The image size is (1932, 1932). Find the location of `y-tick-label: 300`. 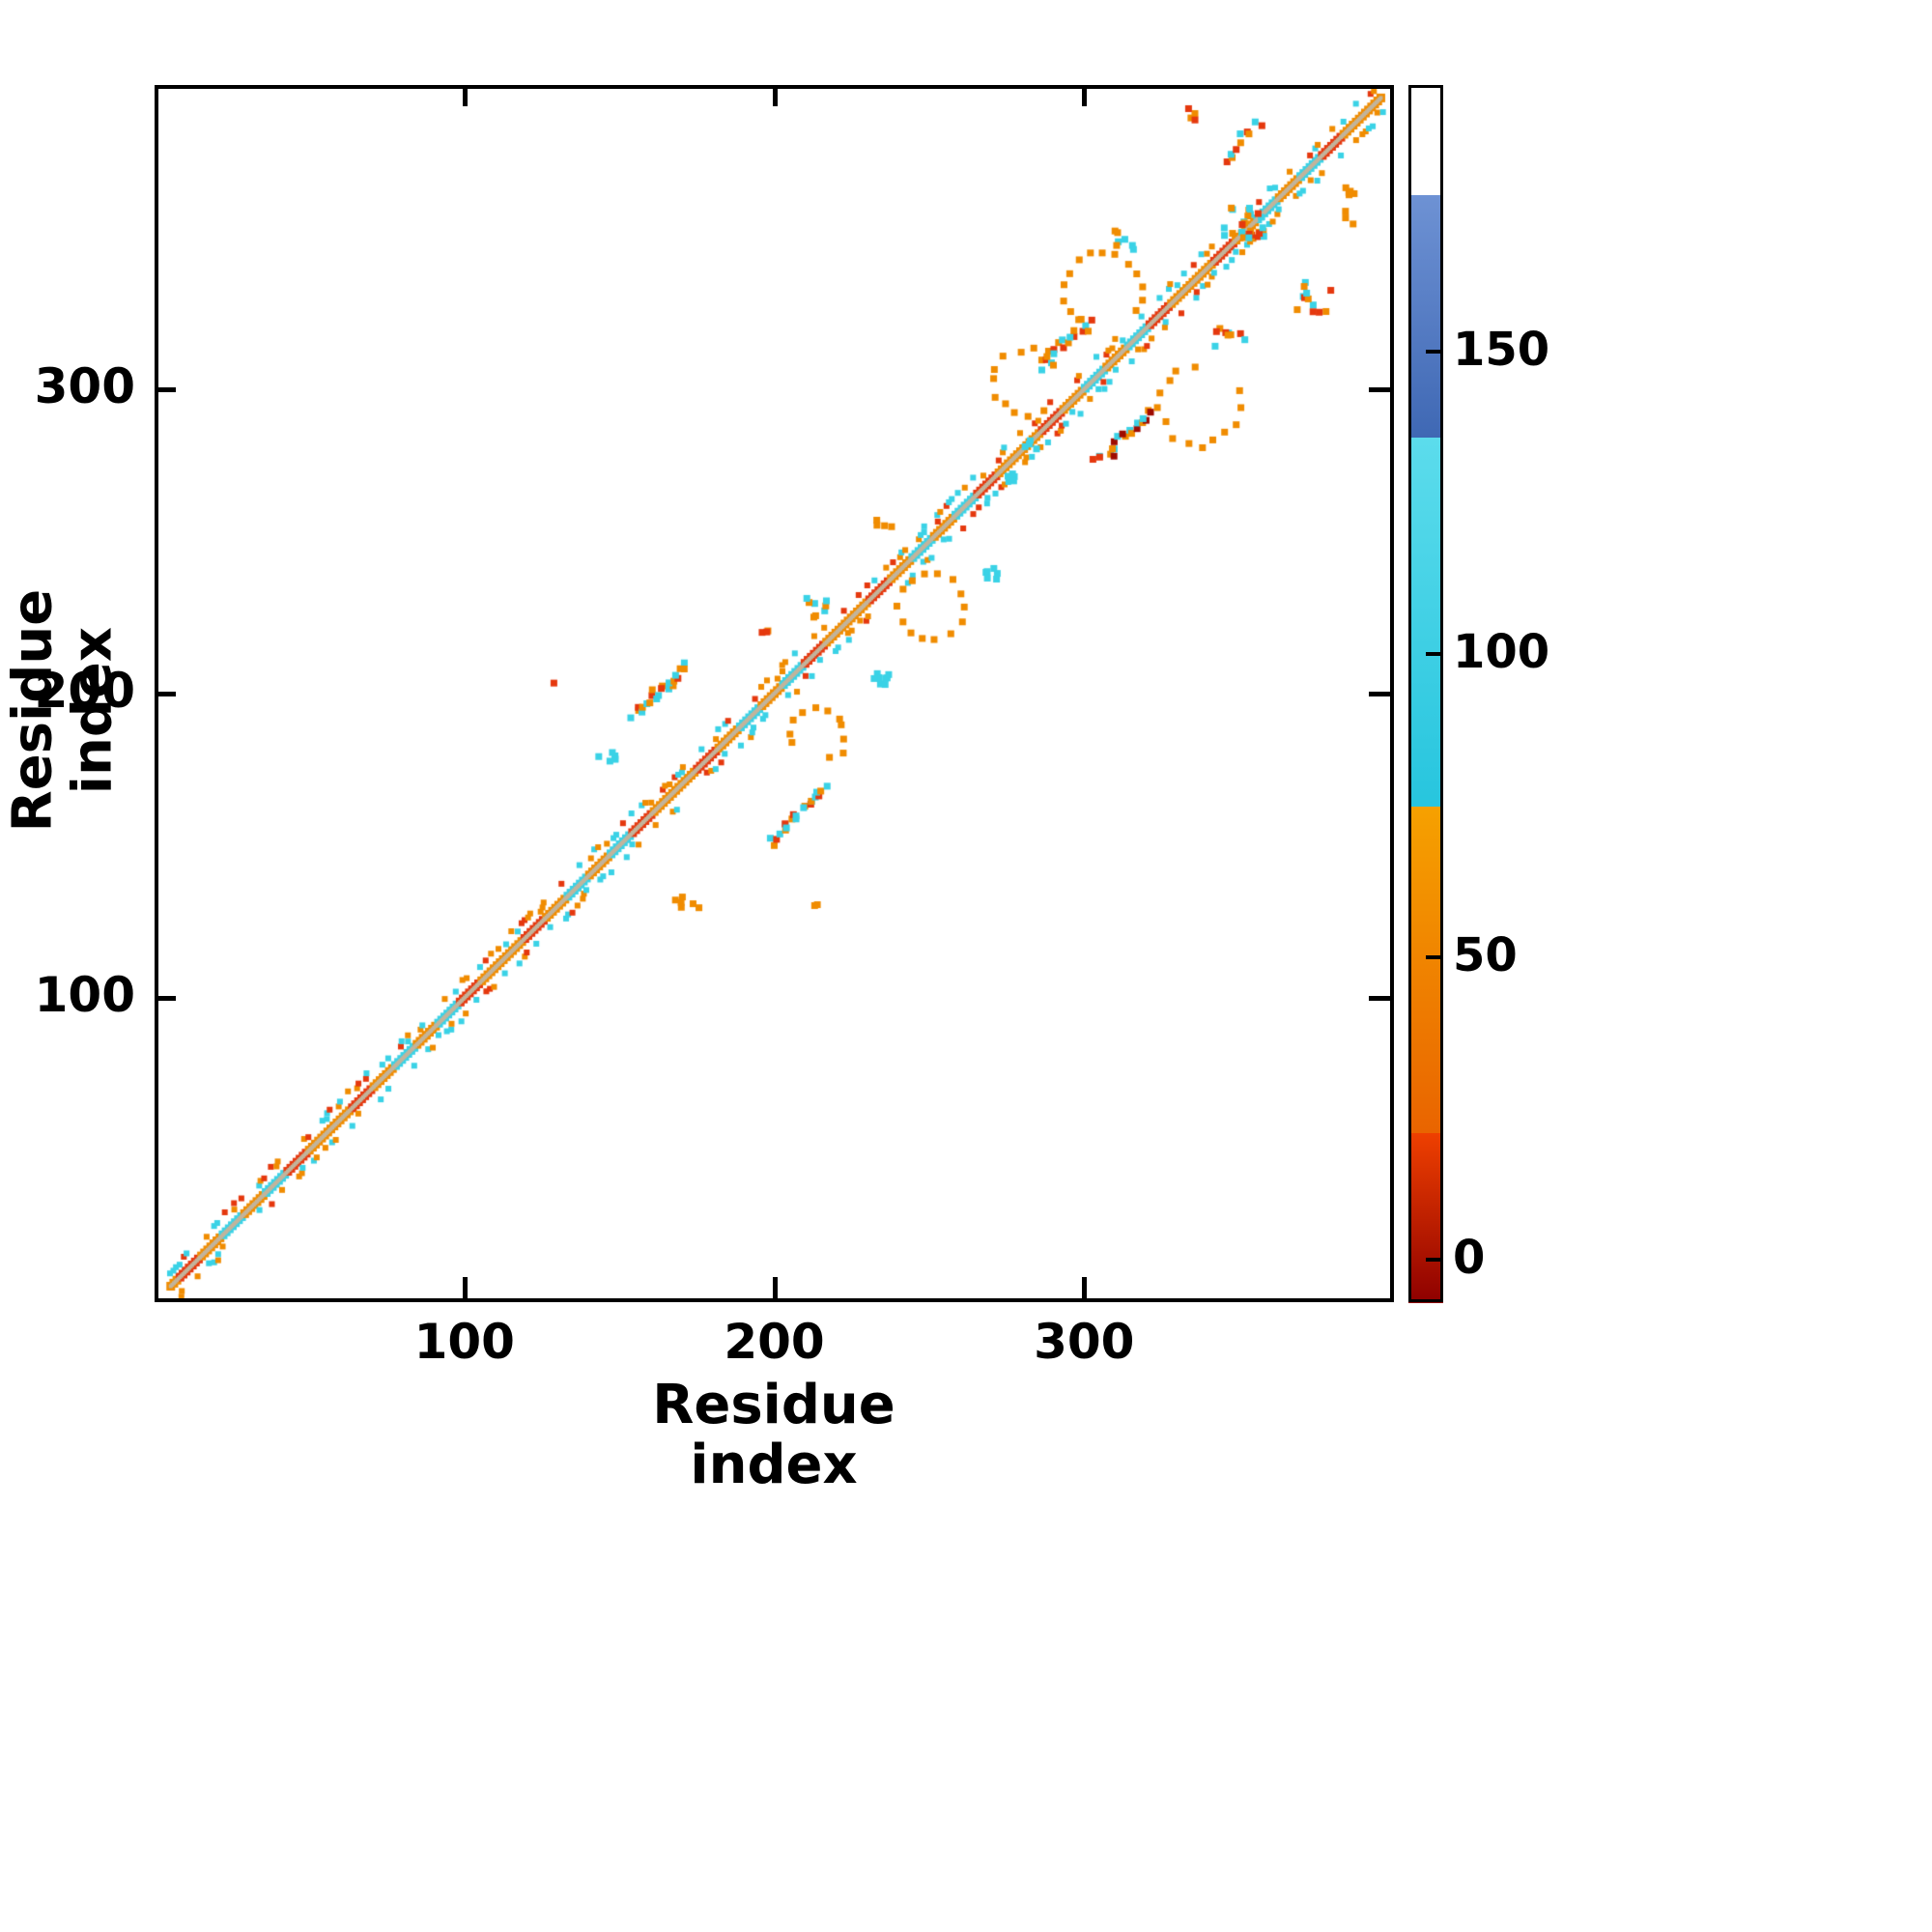

y-tick-label: 300 is located at coordinates (84, 386).